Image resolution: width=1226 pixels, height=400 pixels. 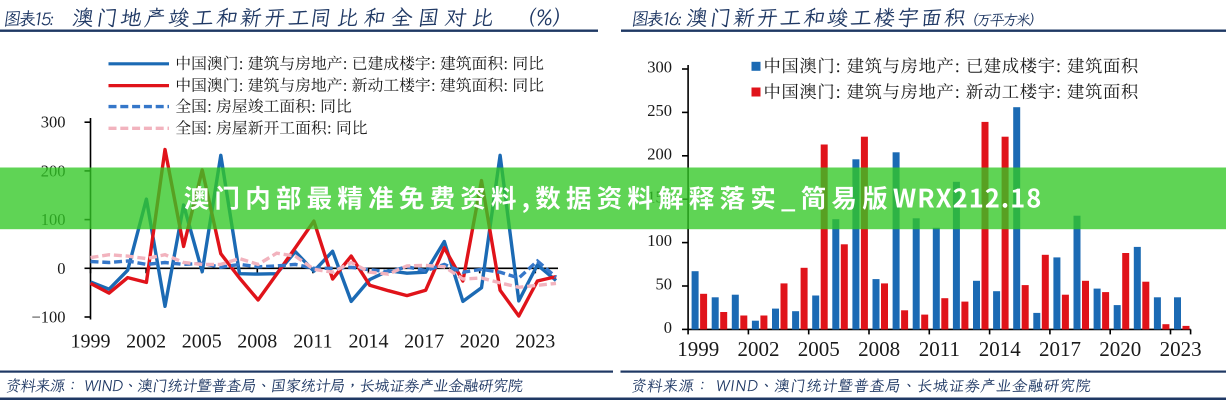 I want to click on svg-text: 50, so click(x=664, y=284).